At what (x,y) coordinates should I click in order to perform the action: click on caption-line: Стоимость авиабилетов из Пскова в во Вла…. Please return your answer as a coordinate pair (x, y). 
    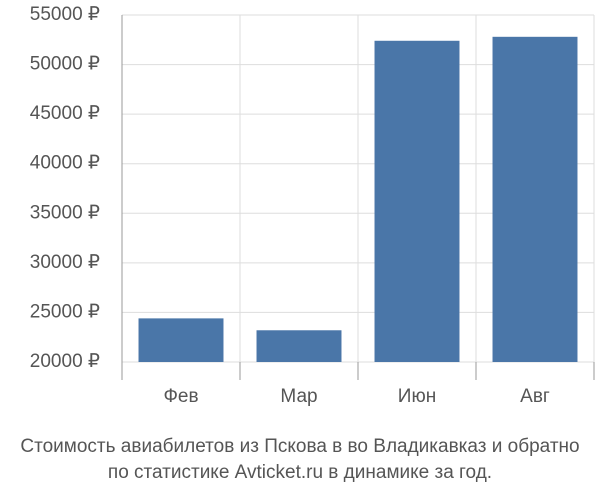
    Looking at the image, I should click on (300, 446).